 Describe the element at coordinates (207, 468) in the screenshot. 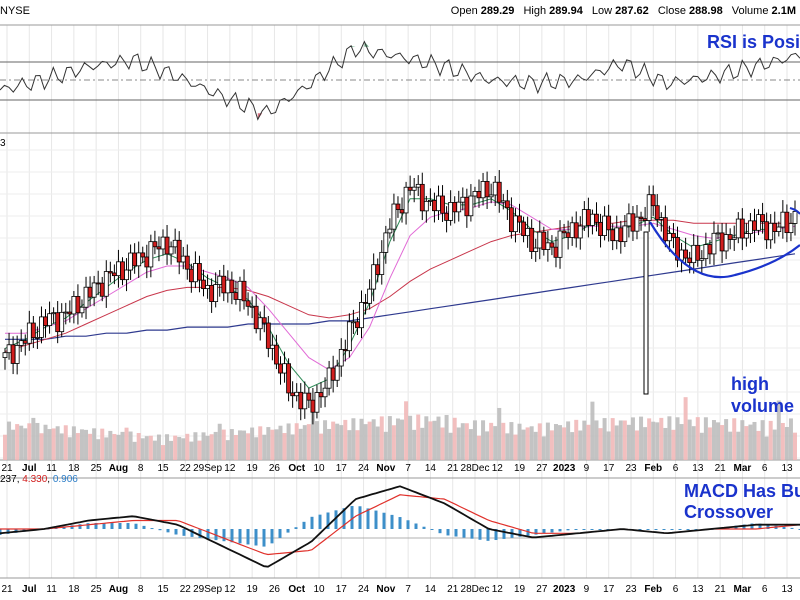

I see `x-tick-label: 29Sep` at that location.